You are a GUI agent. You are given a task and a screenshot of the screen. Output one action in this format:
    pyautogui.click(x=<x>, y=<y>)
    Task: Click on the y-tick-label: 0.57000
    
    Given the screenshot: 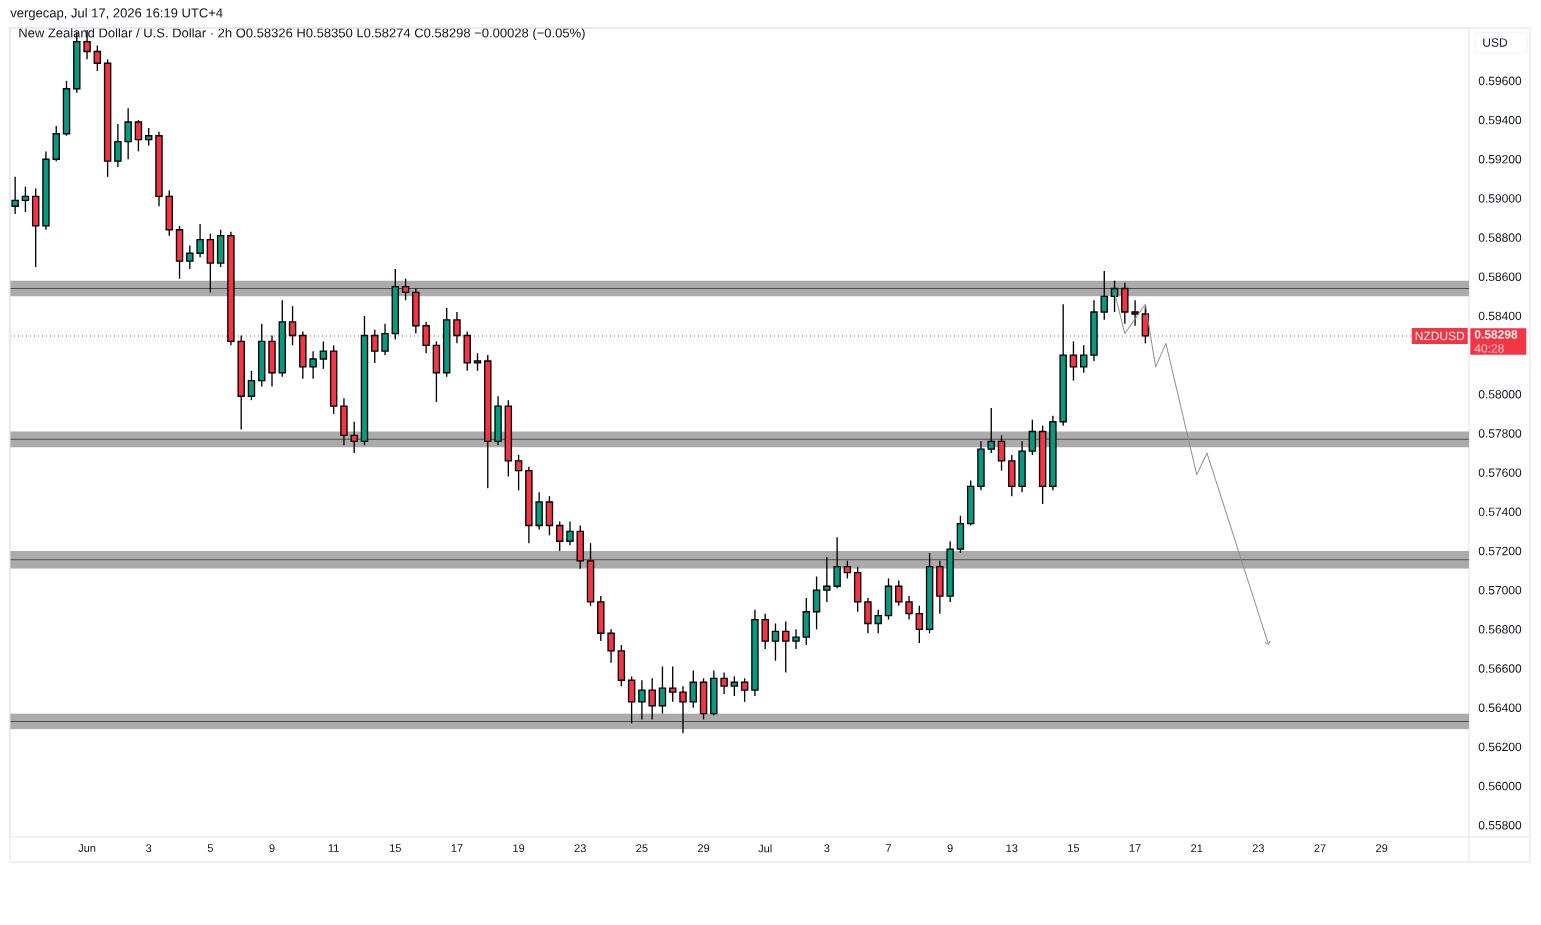 What is the action you would take?
    pyautogui.click(x=1500, y=590)
    